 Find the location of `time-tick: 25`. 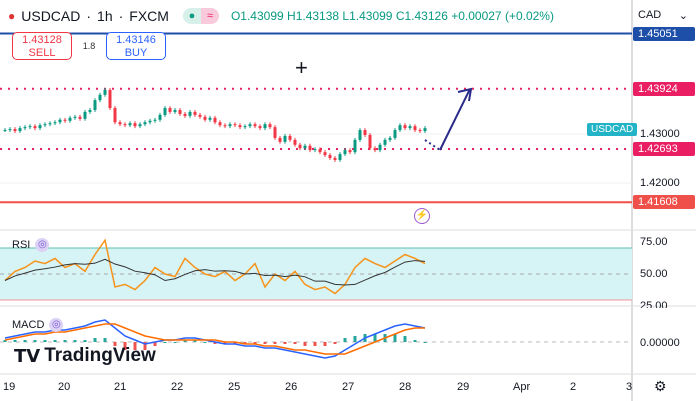

time-tick: 25 is located at coordinates (234, 387).